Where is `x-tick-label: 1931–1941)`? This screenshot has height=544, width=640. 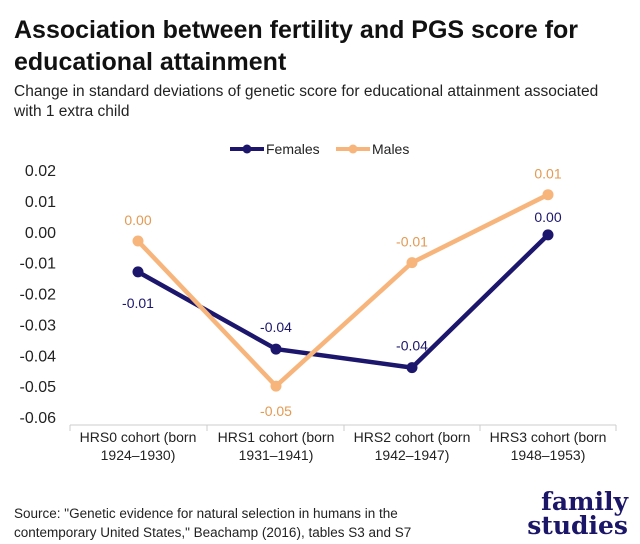
x-tick-label: 1931–1941) is located at coordinates (276, 455).